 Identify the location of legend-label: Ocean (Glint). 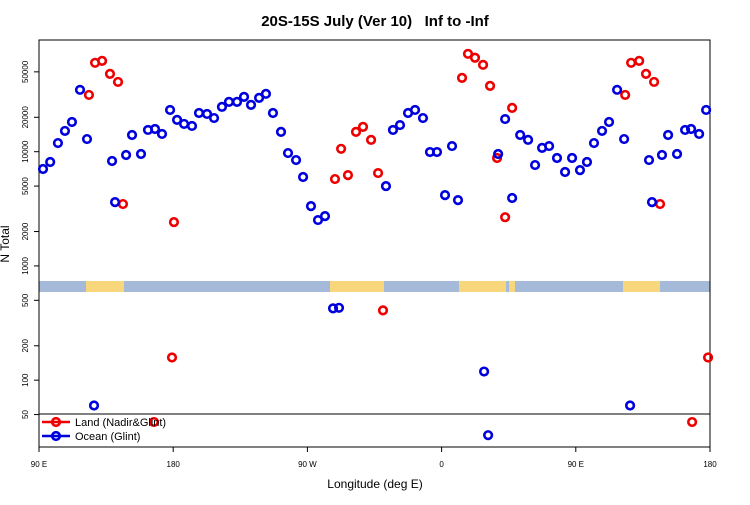
(107, 437).